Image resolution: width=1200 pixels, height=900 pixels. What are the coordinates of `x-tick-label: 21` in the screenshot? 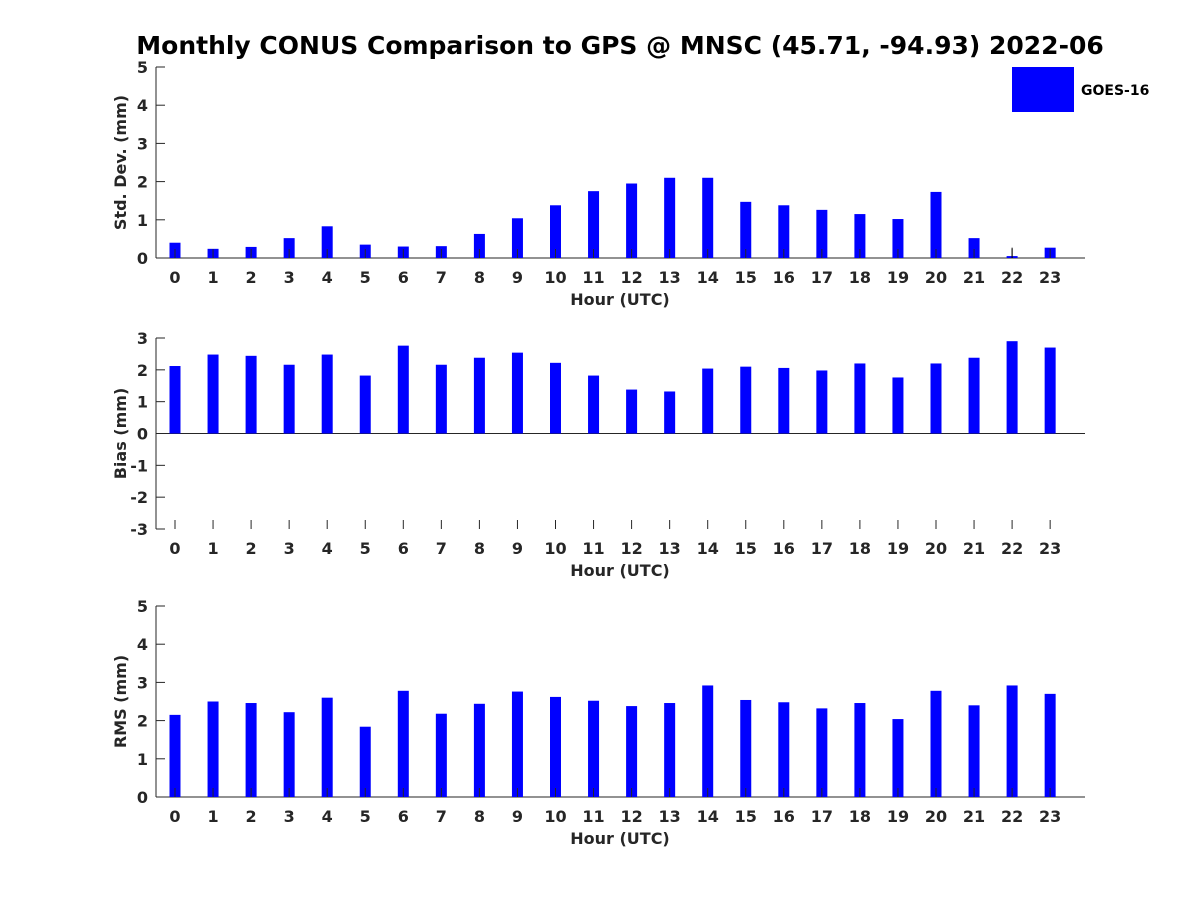 It's located at (974, 548).